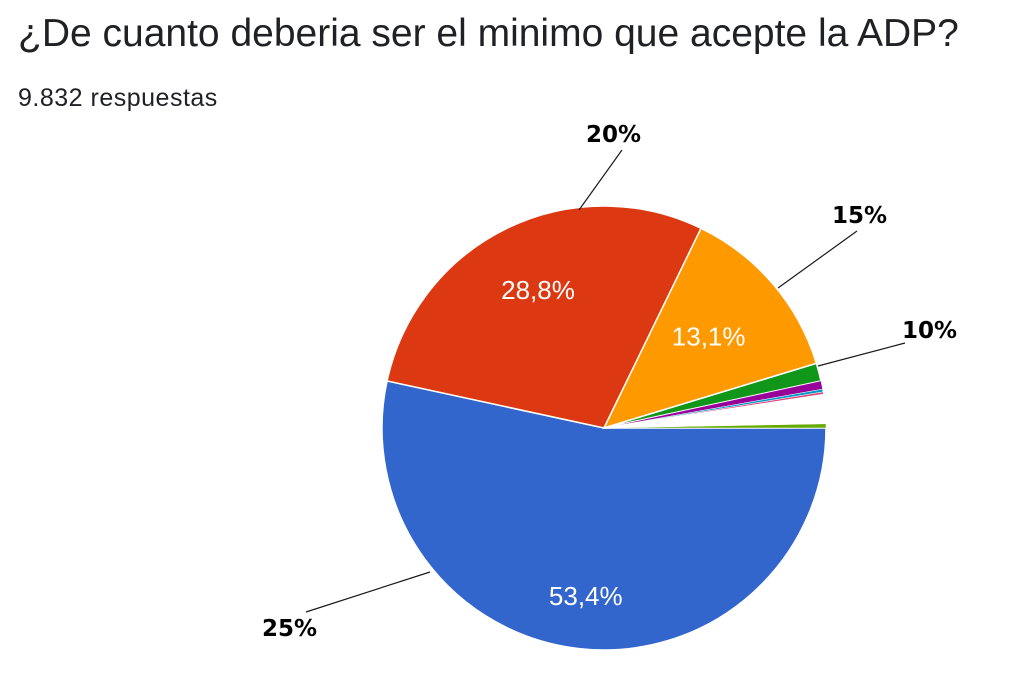  I want to click on callout-text-3: 10%, so click(929, 331).